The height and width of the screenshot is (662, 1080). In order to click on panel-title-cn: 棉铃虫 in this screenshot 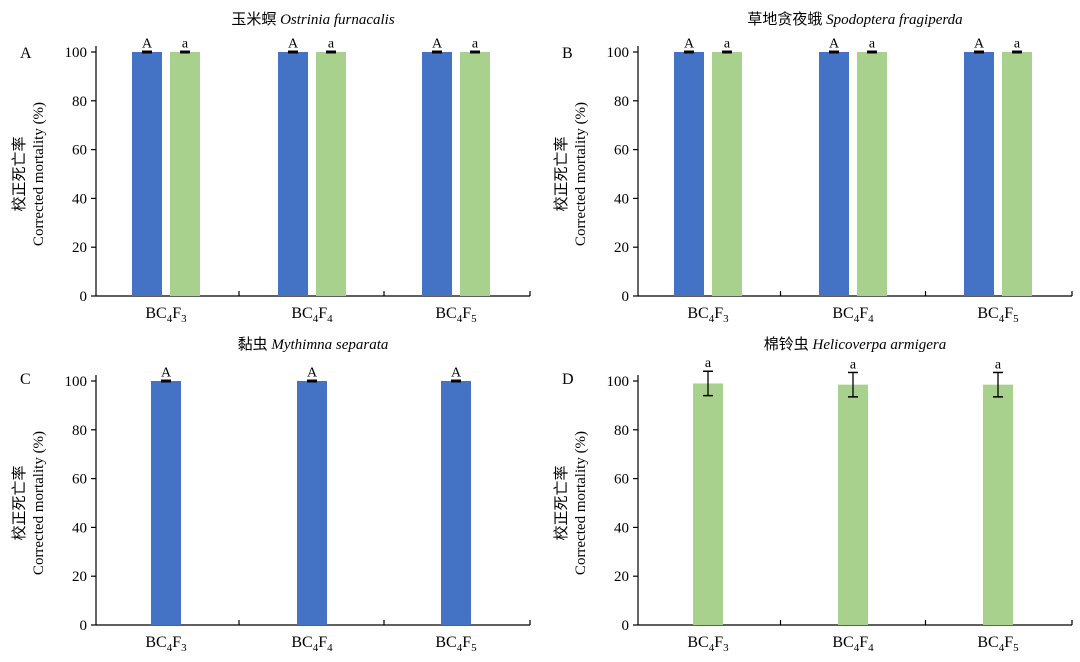, I will do `click(788, 344)`.